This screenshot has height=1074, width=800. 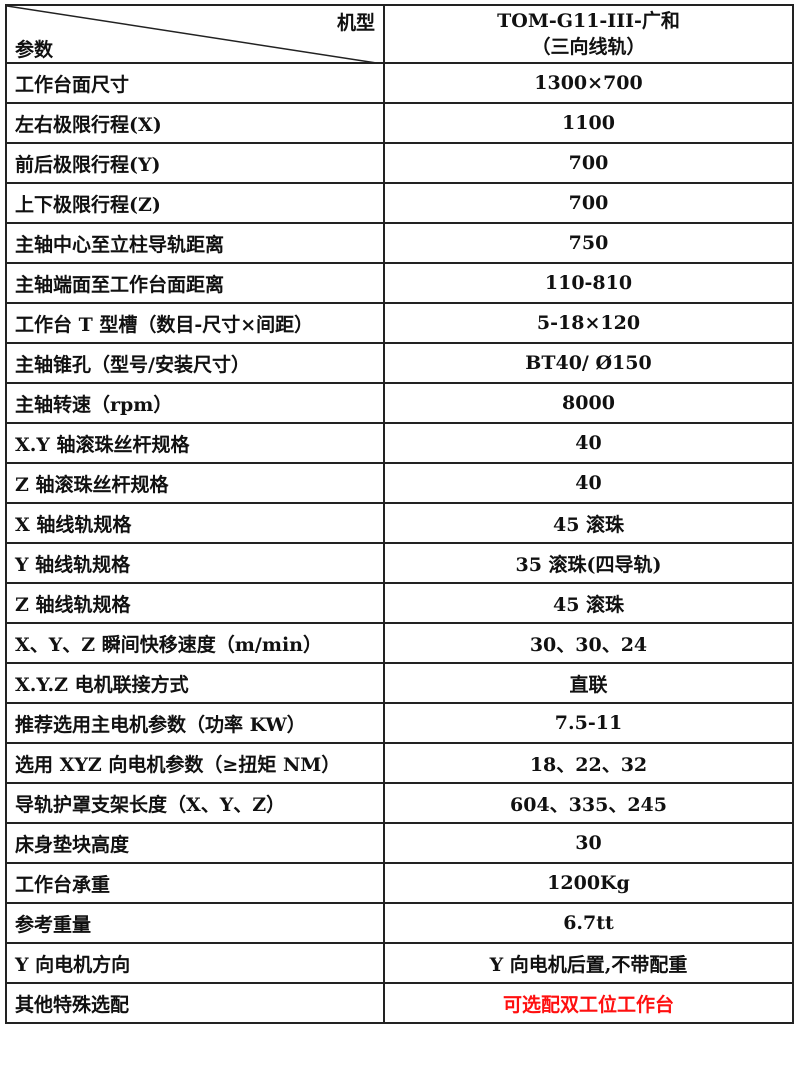 I want to click on table-row: X 轴线轨规格 45 滚珠, so click(x=399, y=523).